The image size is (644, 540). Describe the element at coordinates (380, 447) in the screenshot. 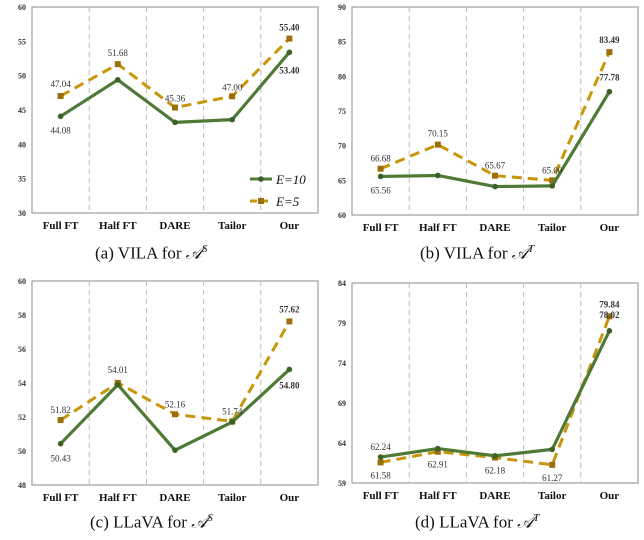

I see `data-label-e10-d-0: 62.24` at that location.